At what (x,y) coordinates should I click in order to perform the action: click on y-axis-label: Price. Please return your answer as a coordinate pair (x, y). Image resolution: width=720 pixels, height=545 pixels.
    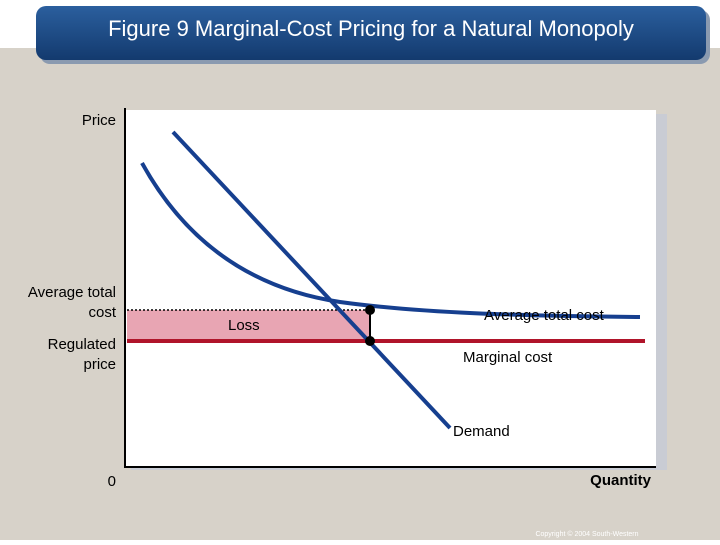
    Looking at the image, I should click on (99, 120).